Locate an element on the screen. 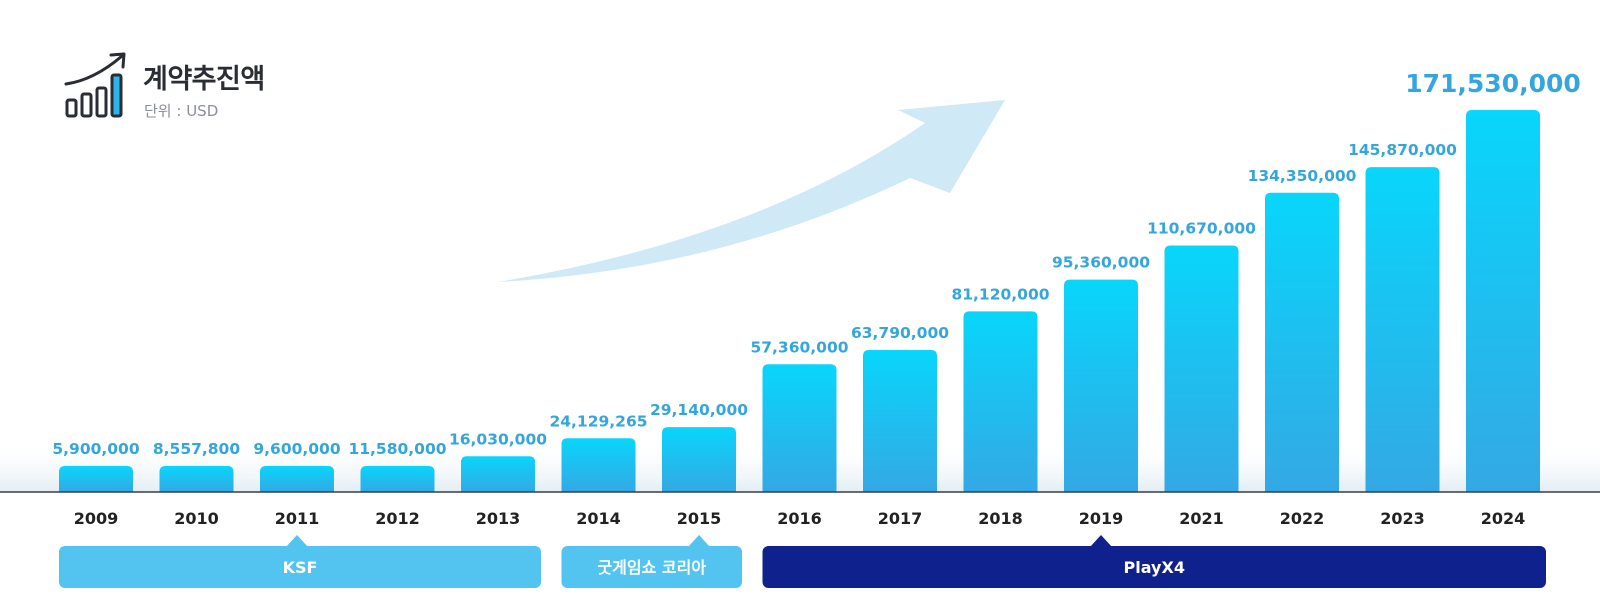  bar-2012 is located at coordinates (397, 479).